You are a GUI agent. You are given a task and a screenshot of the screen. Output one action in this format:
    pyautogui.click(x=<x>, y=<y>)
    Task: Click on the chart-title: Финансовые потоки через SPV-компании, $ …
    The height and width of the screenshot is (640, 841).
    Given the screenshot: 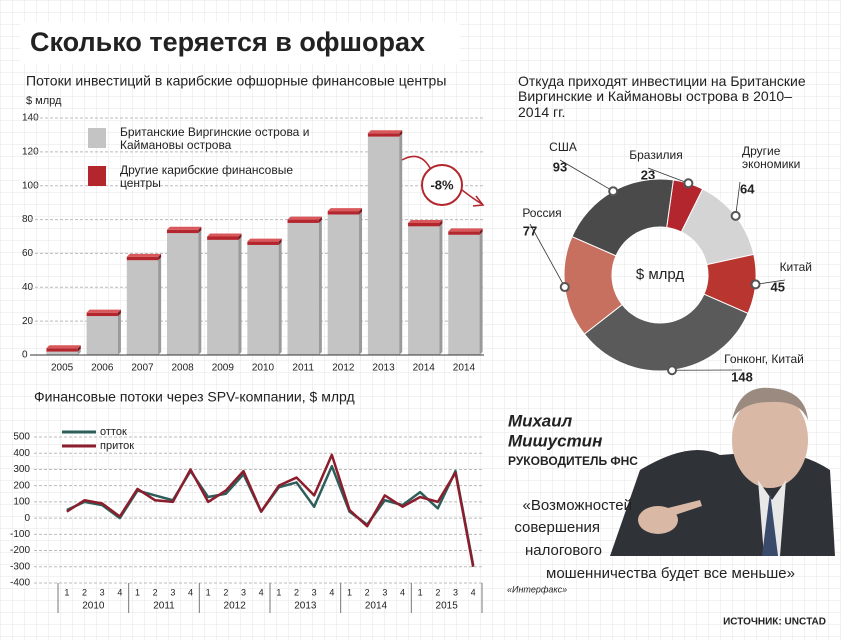 What is the action you would take?
    pyautogui.click(x=194, y=397)
    